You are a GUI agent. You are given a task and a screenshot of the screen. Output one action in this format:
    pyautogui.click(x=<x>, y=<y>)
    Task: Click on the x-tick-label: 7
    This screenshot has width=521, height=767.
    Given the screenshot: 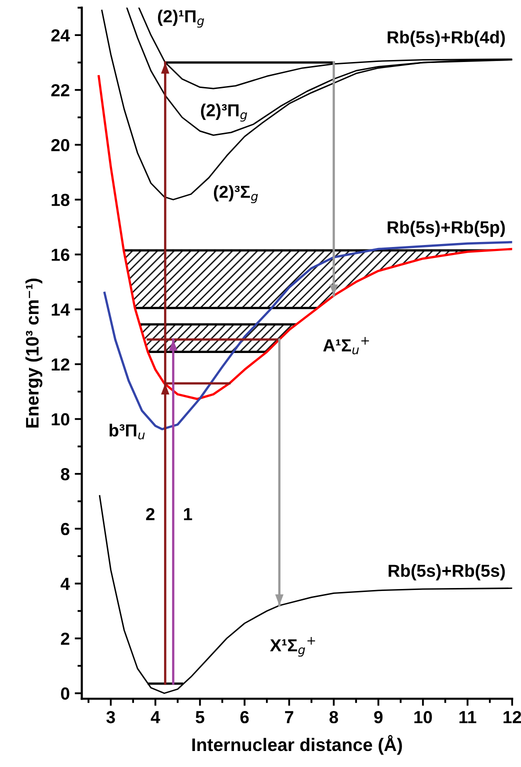 What is the action you would take?
    pyautogui.click(x=289, y=717)
    